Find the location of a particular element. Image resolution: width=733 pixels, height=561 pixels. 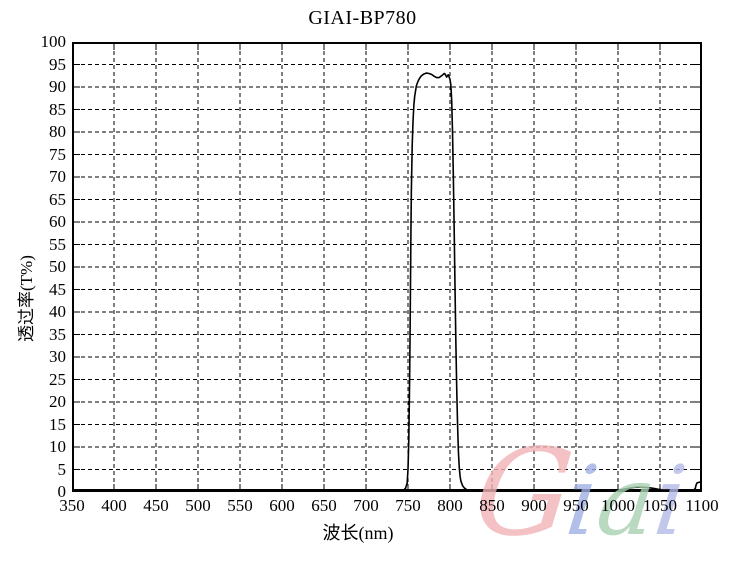

y-tick-label: 60 is located at coordinates (57, 221).